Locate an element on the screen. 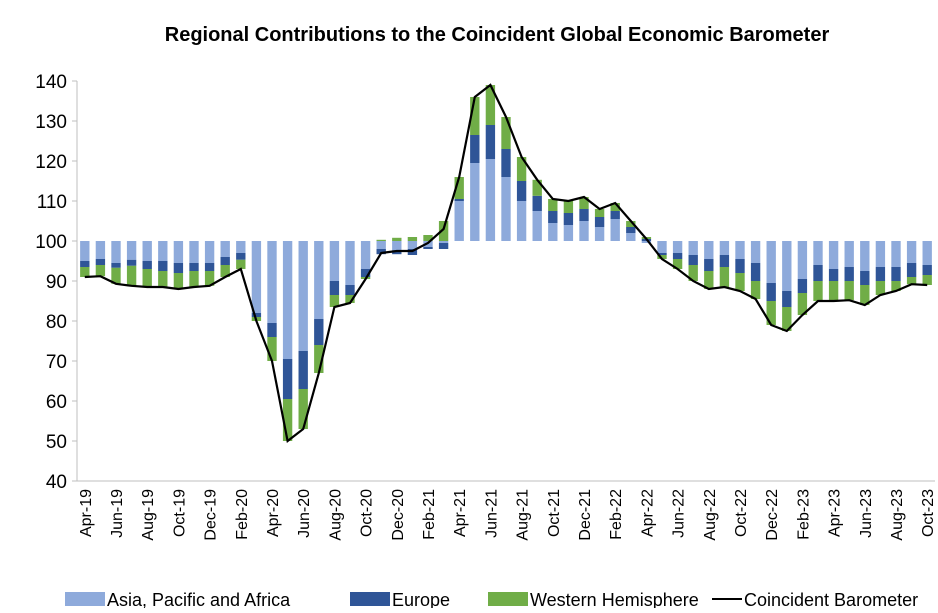 Image resolution: width=938 pixels, height=613 pixels. y-tick-label: 90 is located at coordinates (56, 282).